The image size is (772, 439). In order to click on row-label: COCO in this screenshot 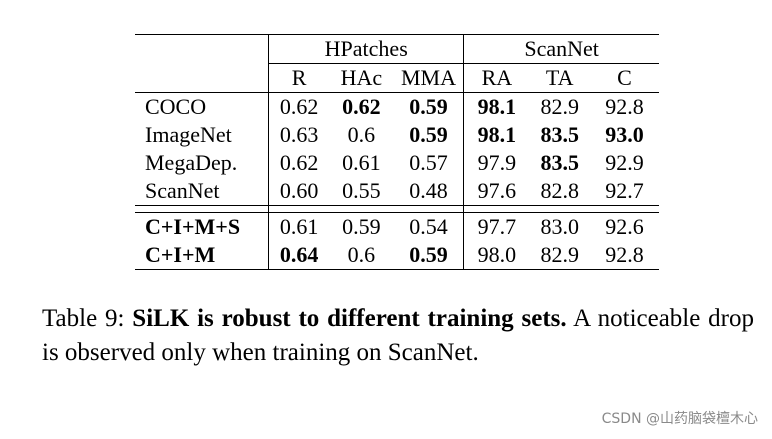, I will do `click(176, 106)`.